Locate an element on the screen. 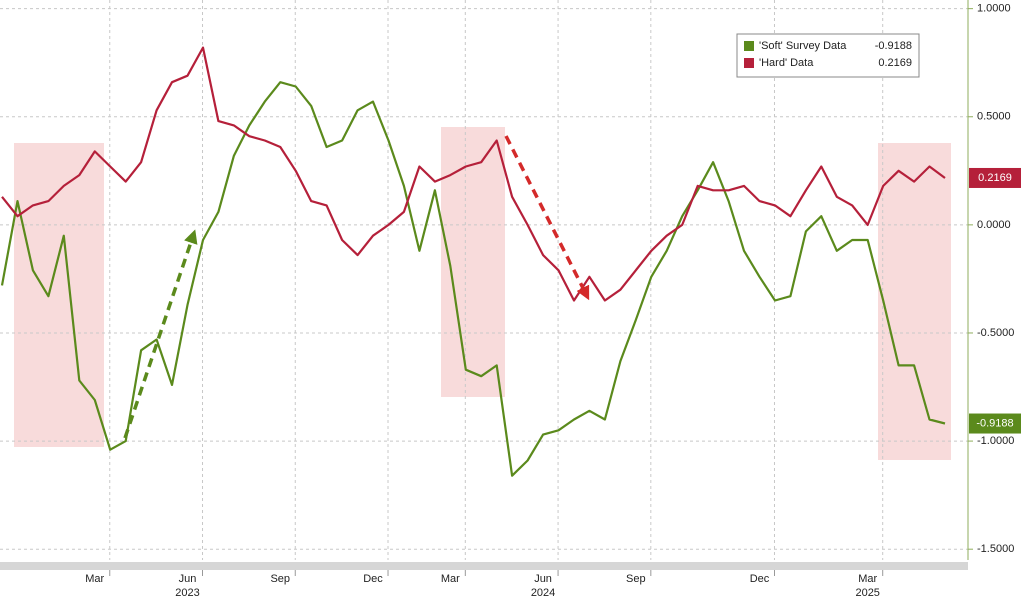  legend-label: 'Hard' Data is located at coordinates (786, 63).